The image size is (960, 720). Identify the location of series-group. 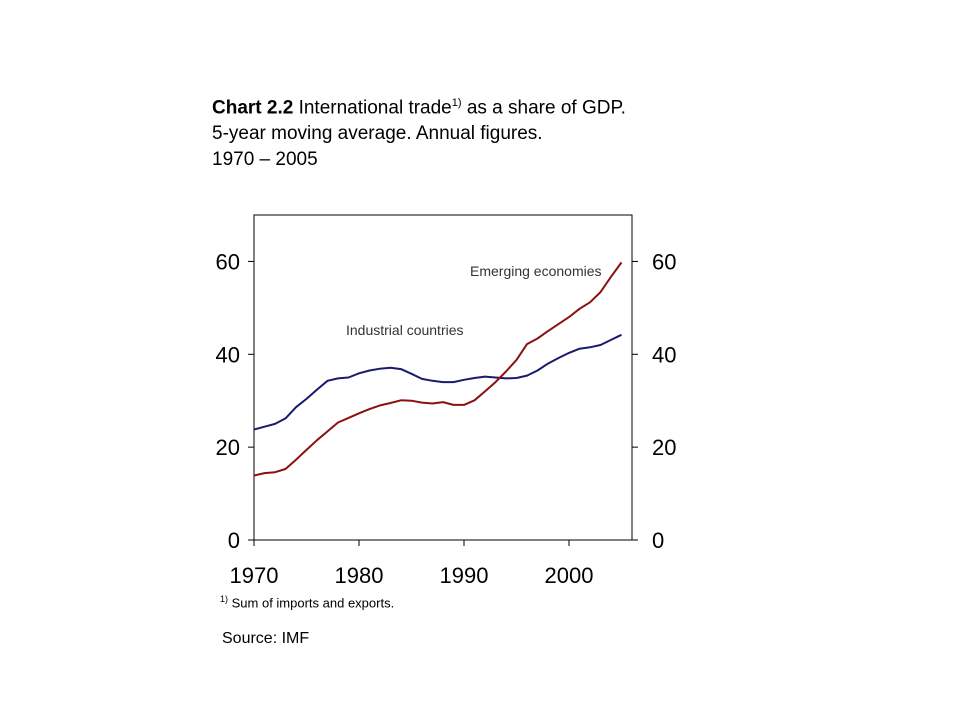
(438, 369).